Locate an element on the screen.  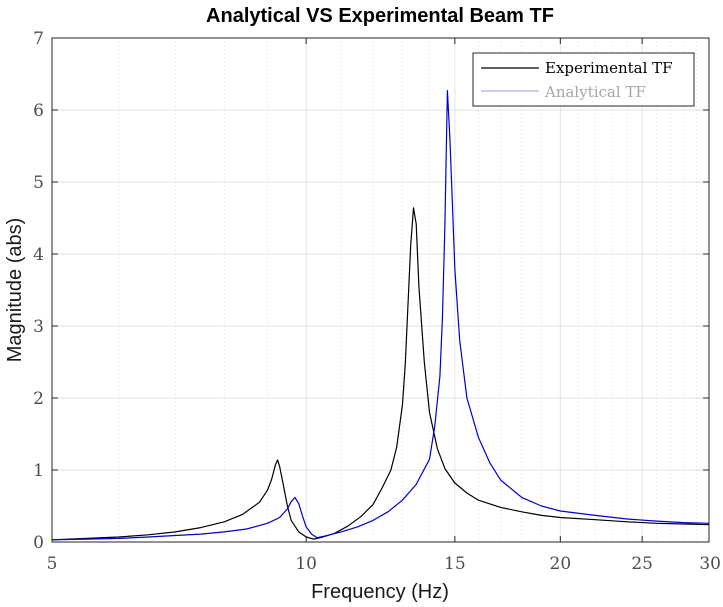
legend-label-experimental: Experimental TF is located at coordinates (609, 68).